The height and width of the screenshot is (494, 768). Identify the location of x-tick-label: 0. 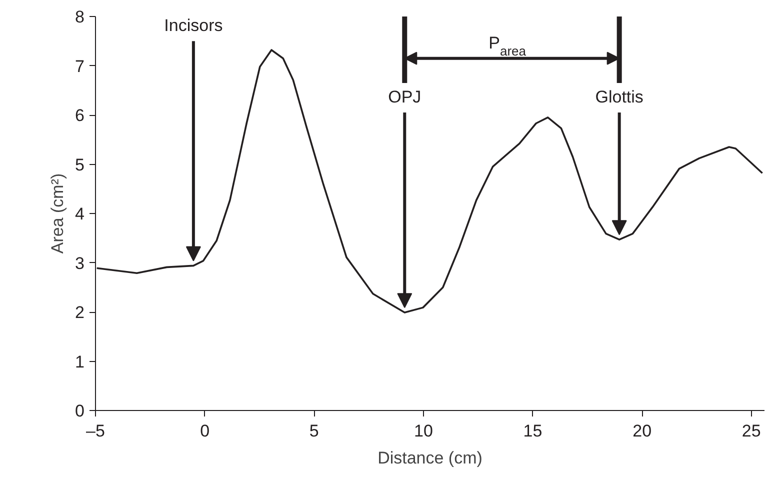
(205, 431).